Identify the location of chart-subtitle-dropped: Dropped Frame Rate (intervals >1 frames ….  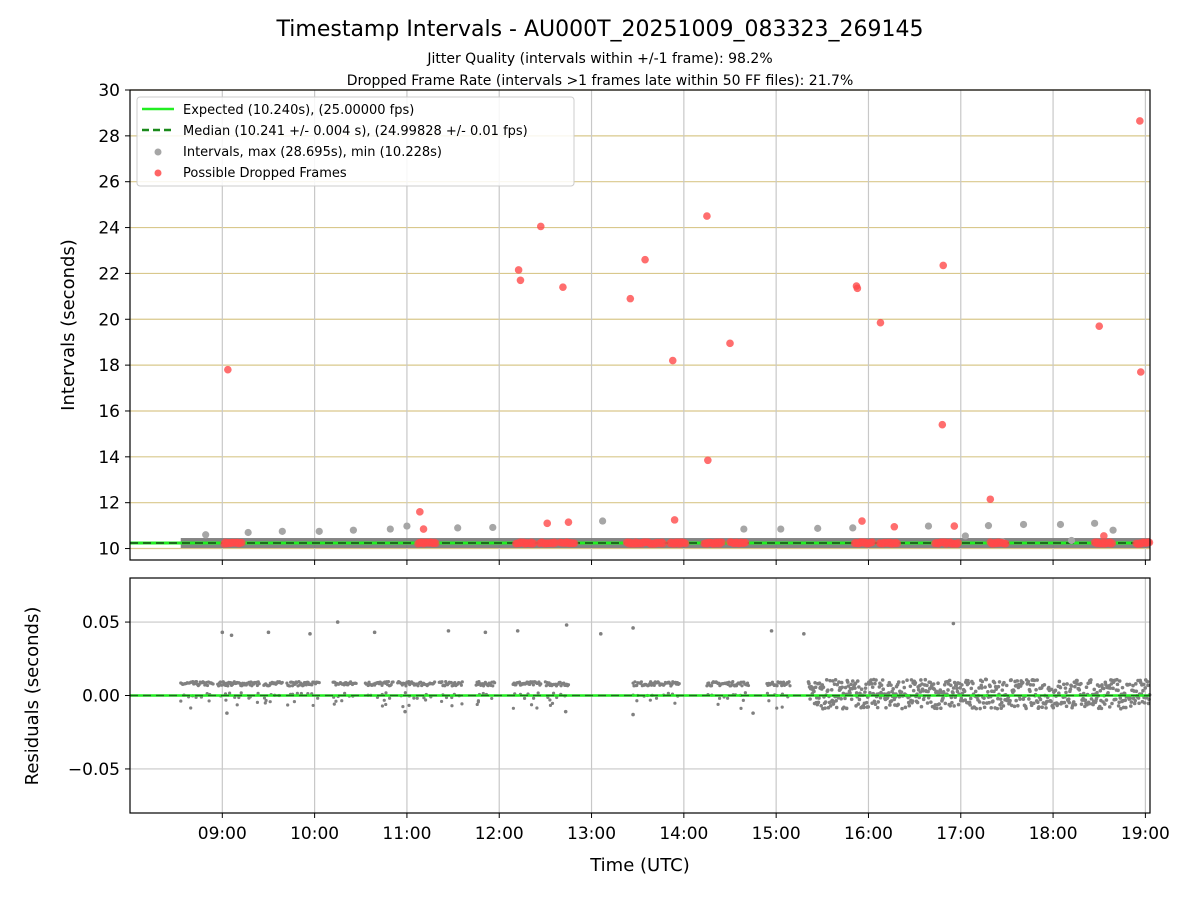
(600, 81).